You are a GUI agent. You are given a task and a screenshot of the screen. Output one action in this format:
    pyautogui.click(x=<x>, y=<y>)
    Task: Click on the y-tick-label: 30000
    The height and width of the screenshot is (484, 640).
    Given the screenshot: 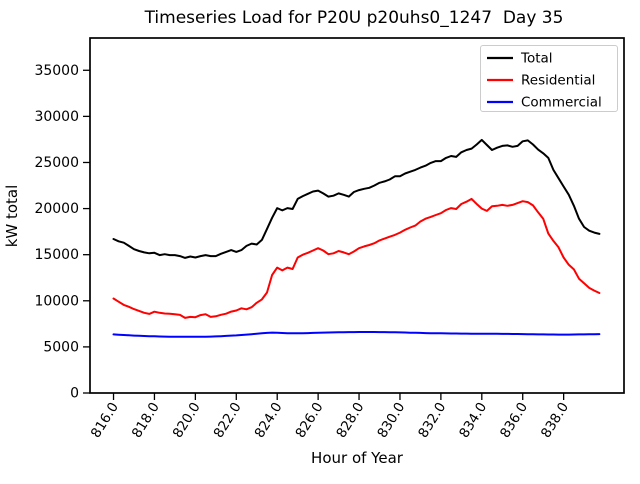 What is the action you would take?
    pyautogui.click(x=56, y=117)
    